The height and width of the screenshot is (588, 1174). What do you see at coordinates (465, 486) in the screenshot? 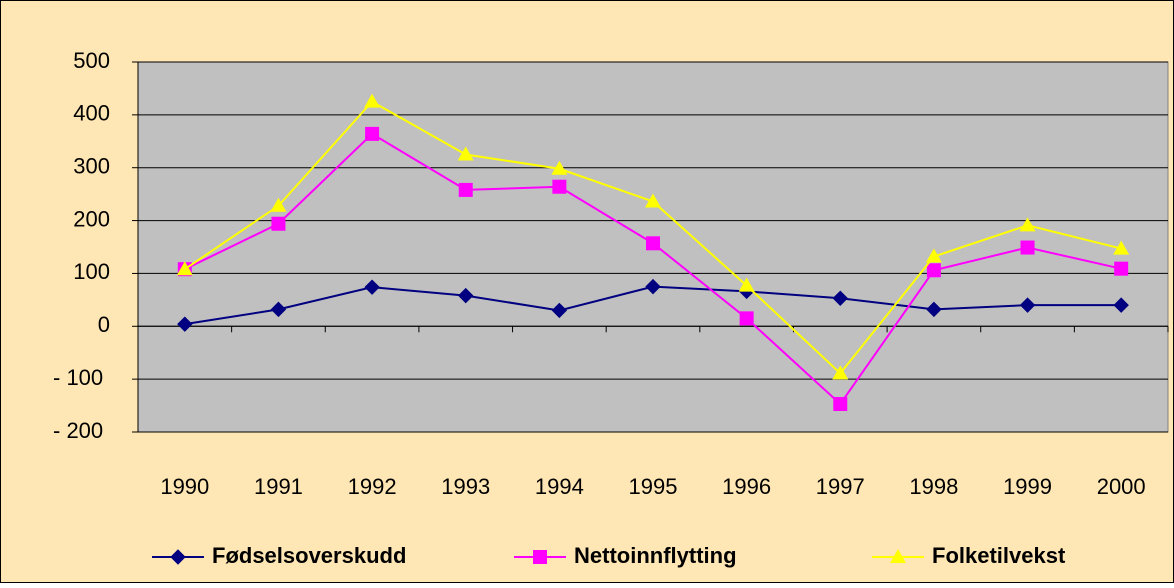
I see `x-tick-label: 1993` at bounding box center [465, 486].